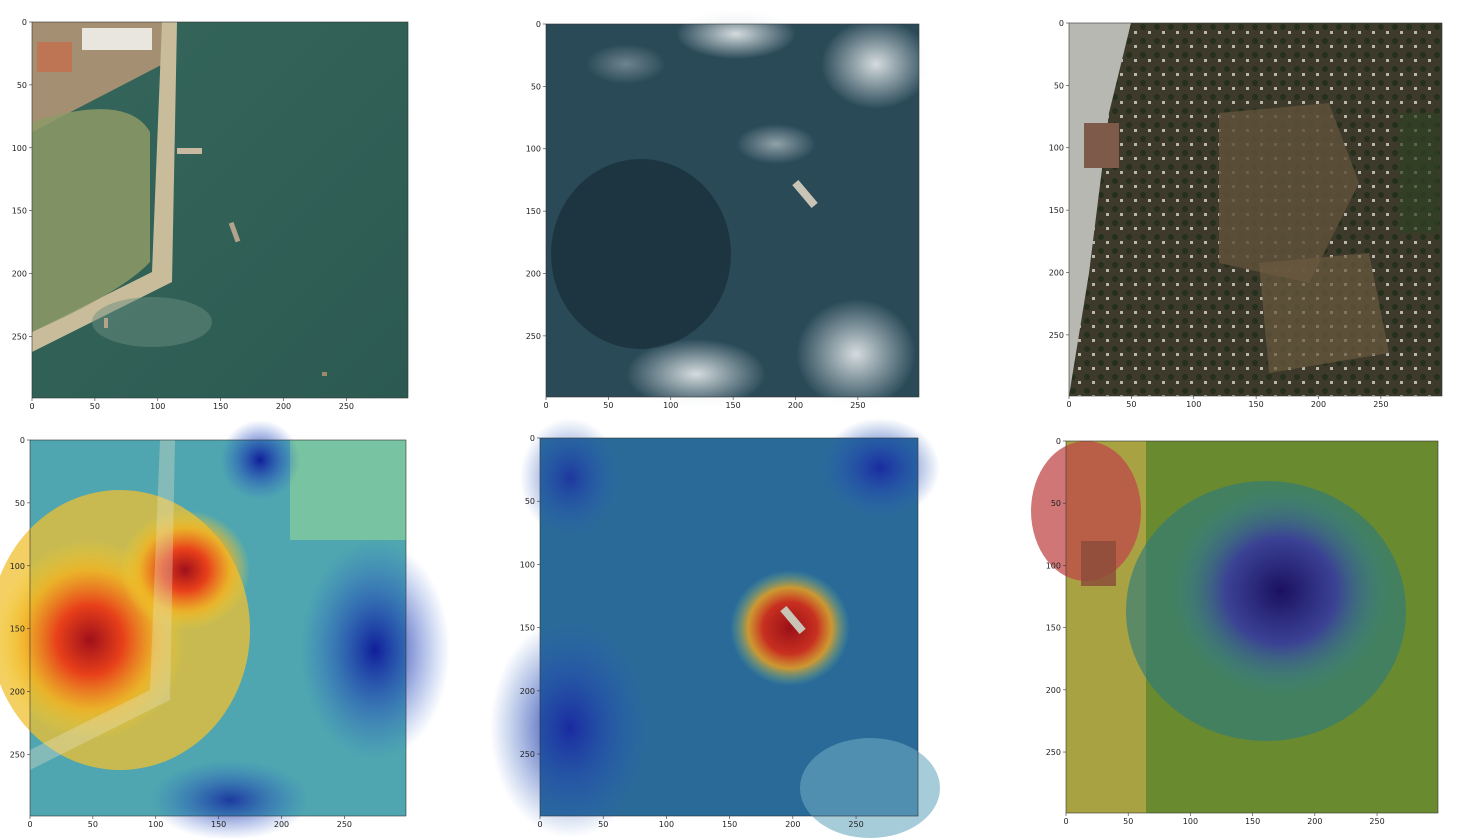 This screenshot has height=838, width=1469. I want to click on brick-kiln, so click(1101, 145).